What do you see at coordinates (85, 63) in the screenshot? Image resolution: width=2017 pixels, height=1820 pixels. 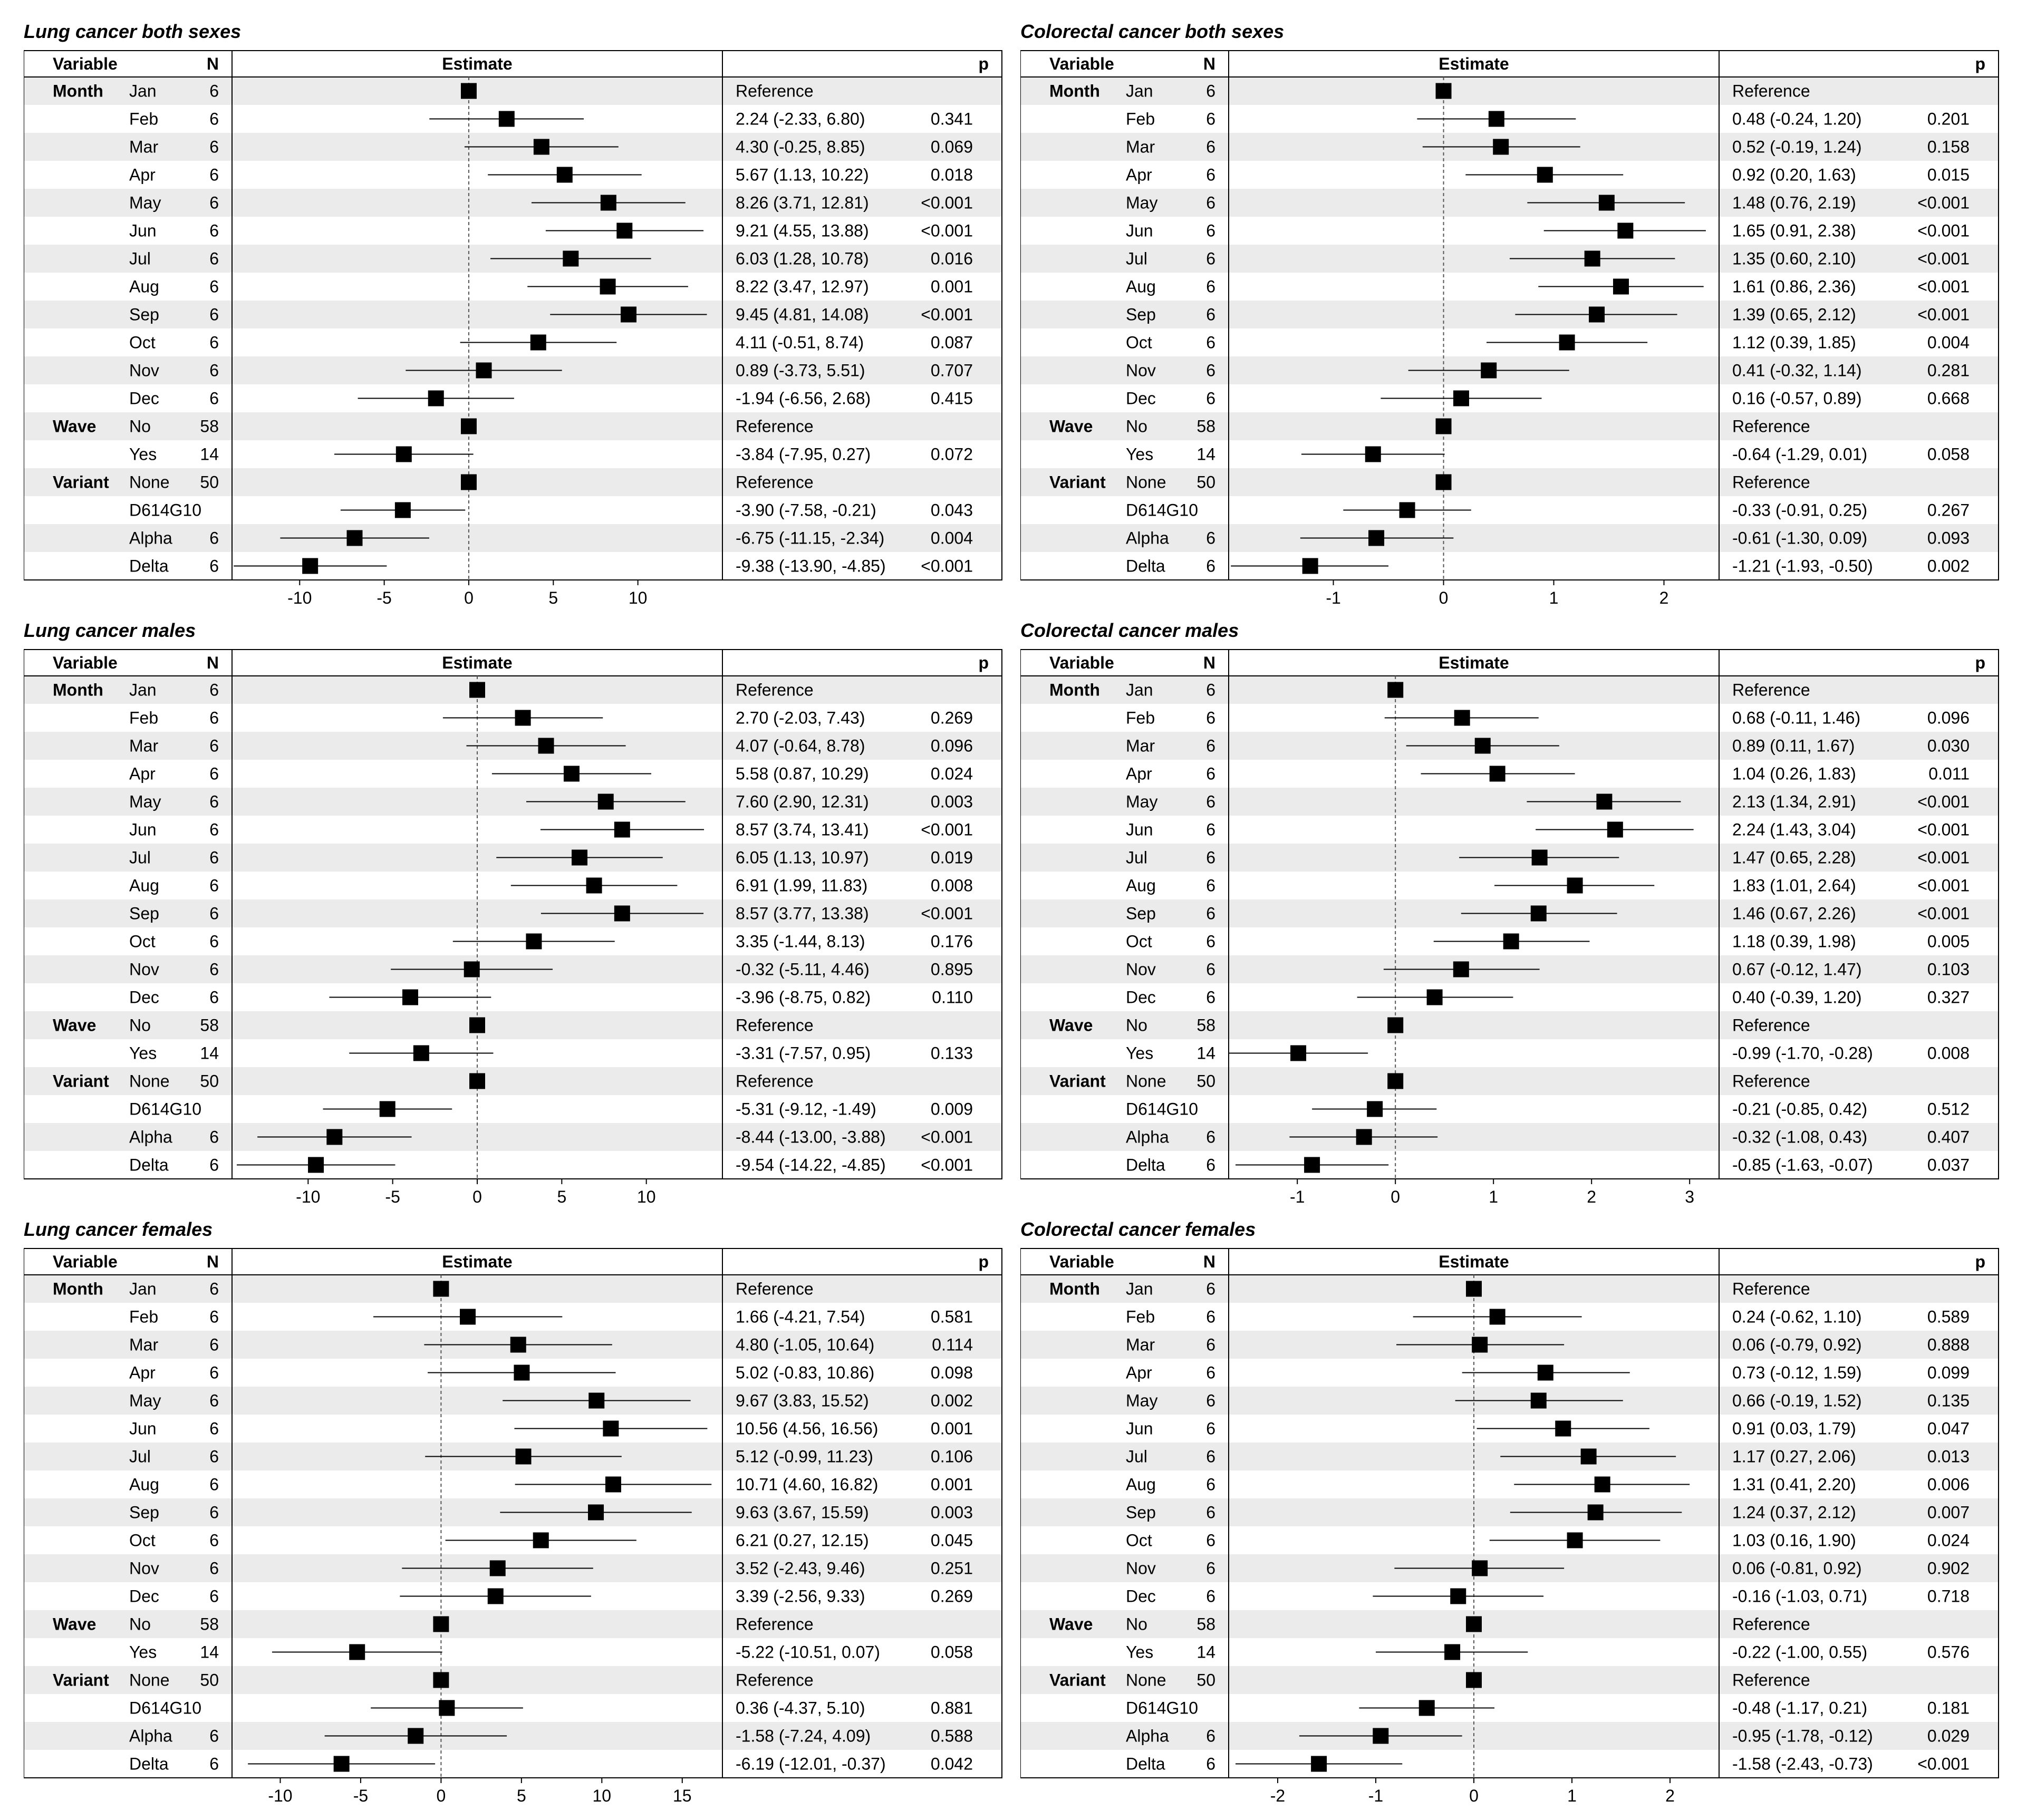 I see `header-variable: Variable` at bounding box center [85, 63].